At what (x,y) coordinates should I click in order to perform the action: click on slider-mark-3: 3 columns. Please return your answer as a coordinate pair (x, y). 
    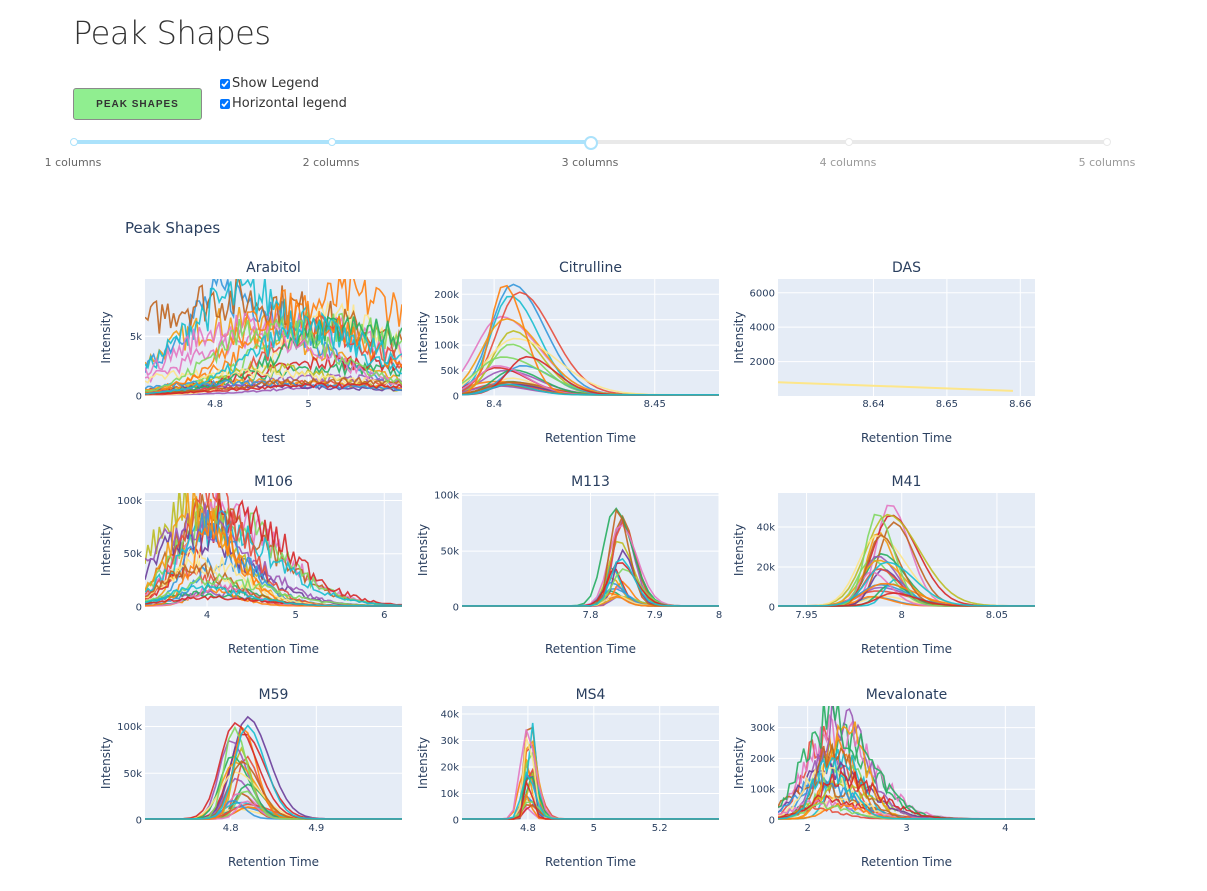
    Looking at the image, I should click on (590, 162).